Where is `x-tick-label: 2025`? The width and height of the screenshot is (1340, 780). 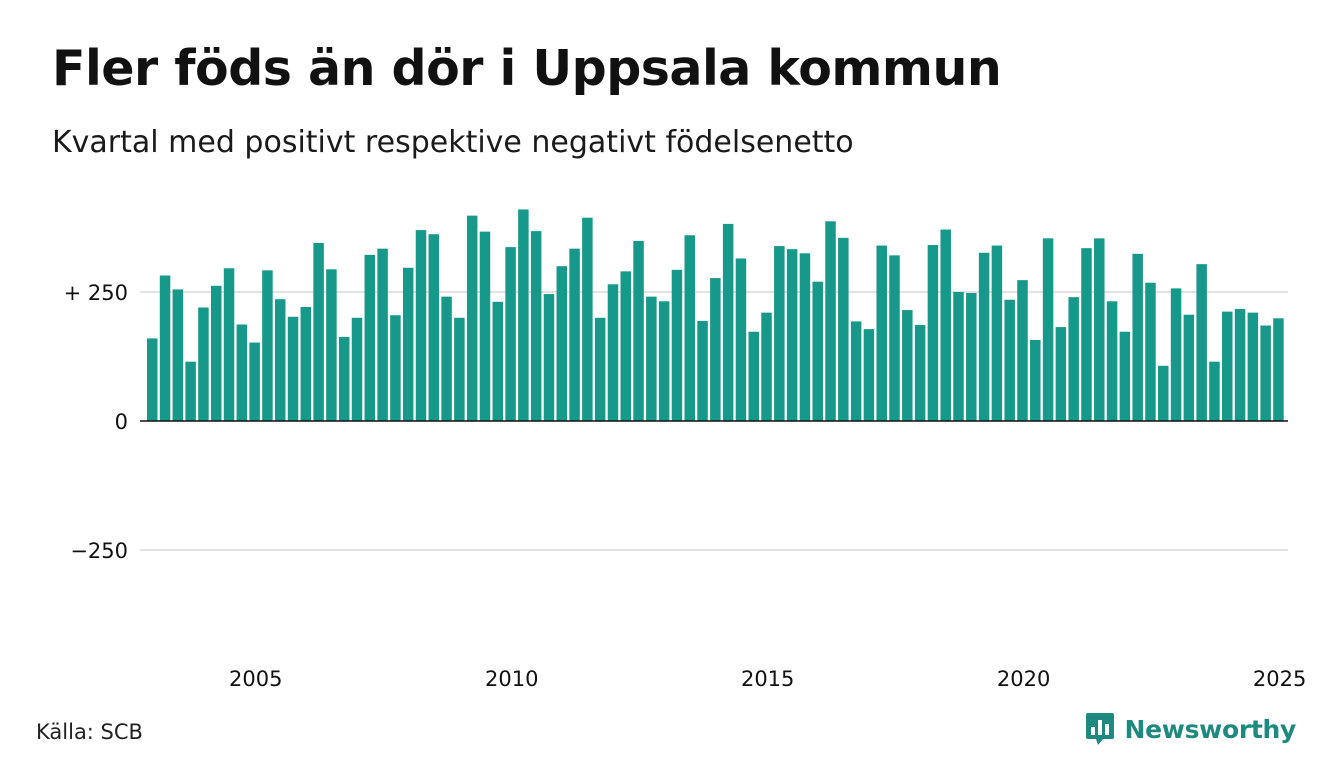 x-tick-label: 2025 is located at coordinates (1279, 679).